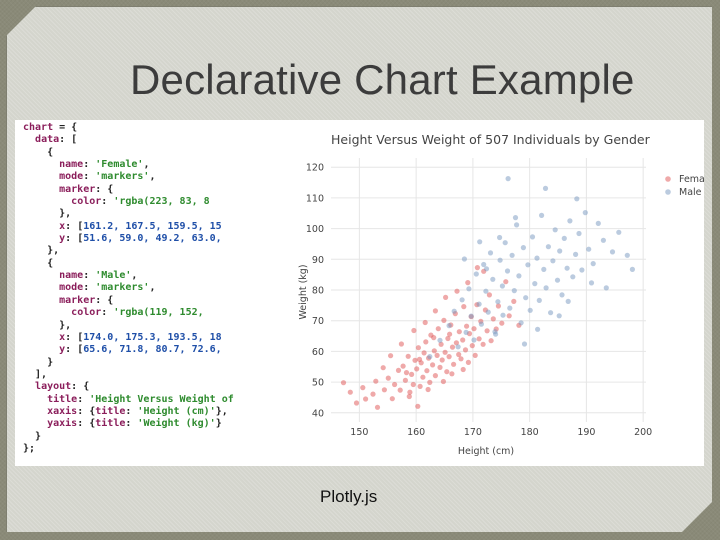 This screenshot has height=540, width=720. What do you see at coordinates (161, 399) in the screenshot?
I see `code-token: 'Height Versus Weight of` at bounding box center [161, 399].